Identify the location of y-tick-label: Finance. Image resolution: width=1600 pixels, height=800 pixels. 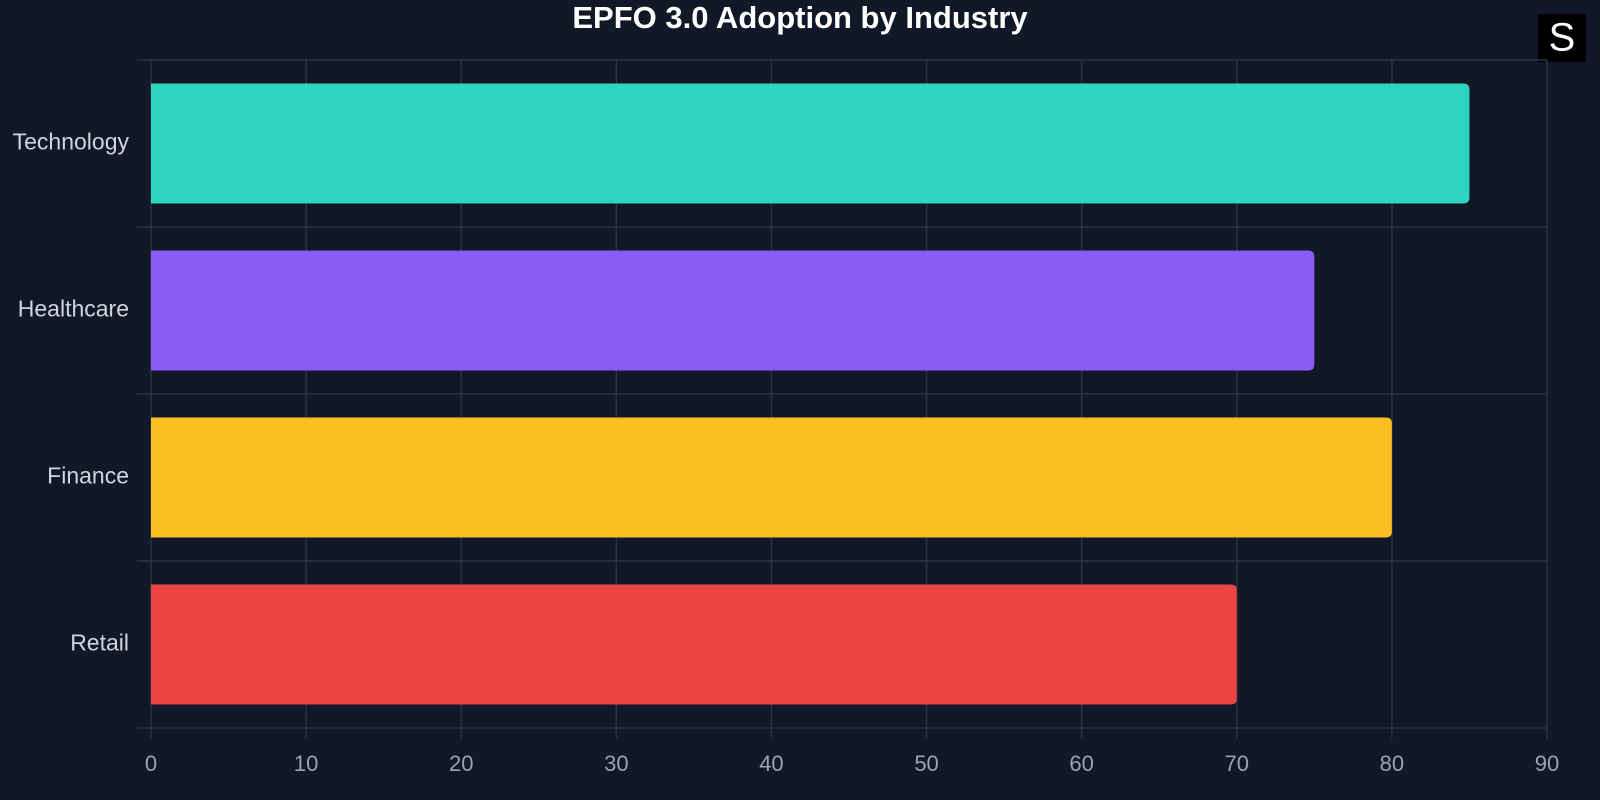
(88, 476).